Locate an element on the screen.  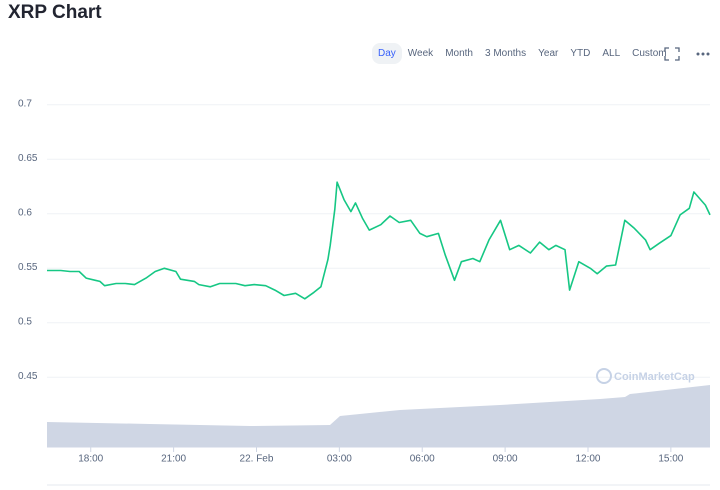
y-tick-label: 0.65 is located at coordinates (28, 158).